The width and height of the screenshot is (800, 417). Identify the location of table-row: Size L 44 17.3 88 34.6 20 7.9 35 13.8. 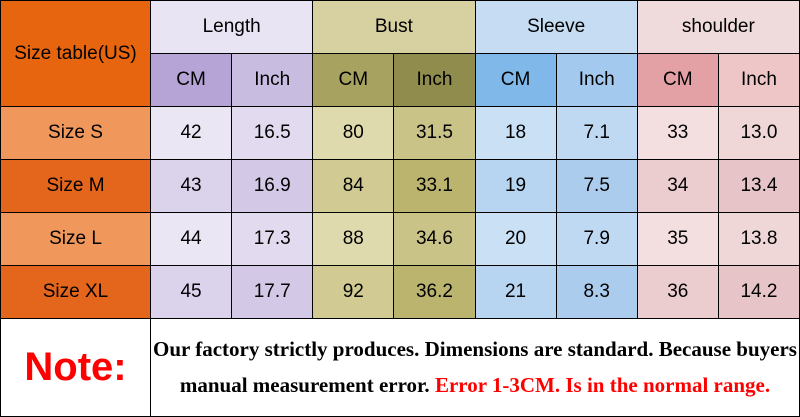
(400, 239).